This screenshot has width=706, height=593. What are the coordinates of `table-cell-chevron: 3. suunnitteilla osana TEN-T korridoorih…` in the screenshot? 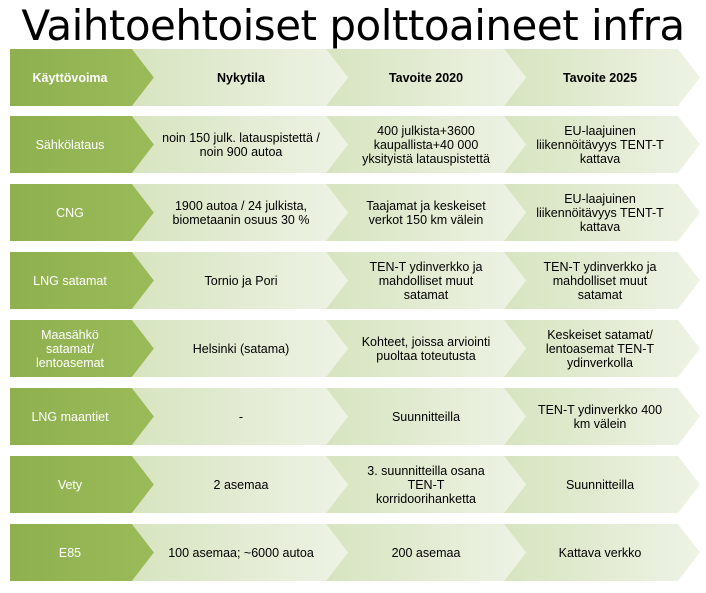 It's located at (426, 484).